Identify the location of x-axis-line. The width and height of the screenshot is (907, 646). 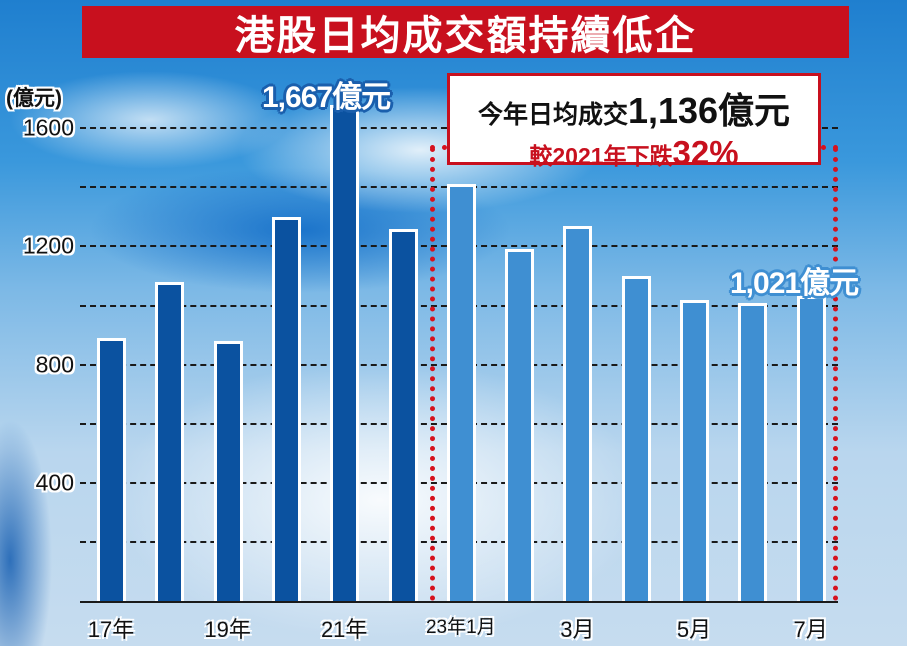
(459, 602).